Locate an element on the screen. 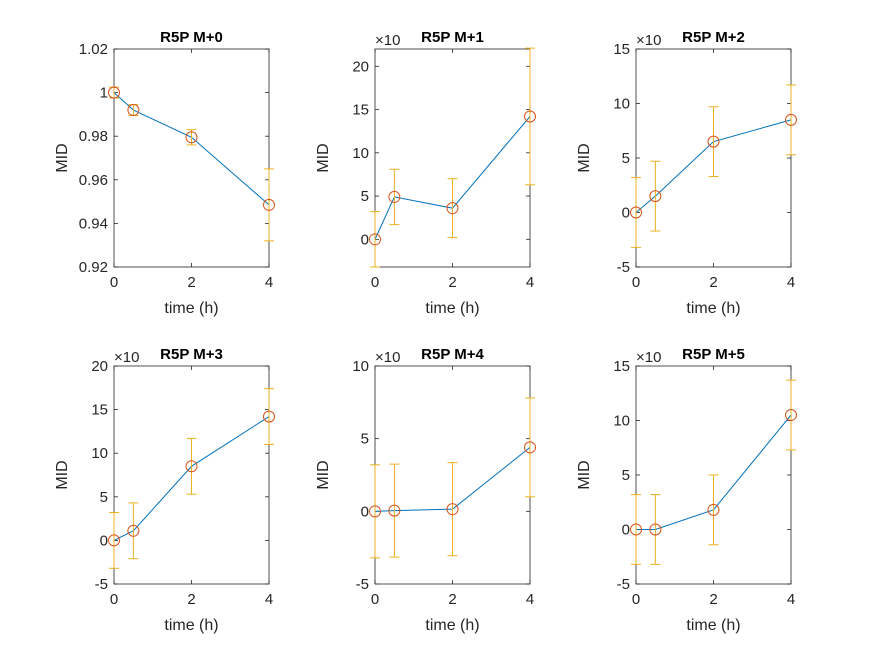 This screenshot has height=656, width=875. y-tick-label: 1.02 is located at coordinates (93, 49).